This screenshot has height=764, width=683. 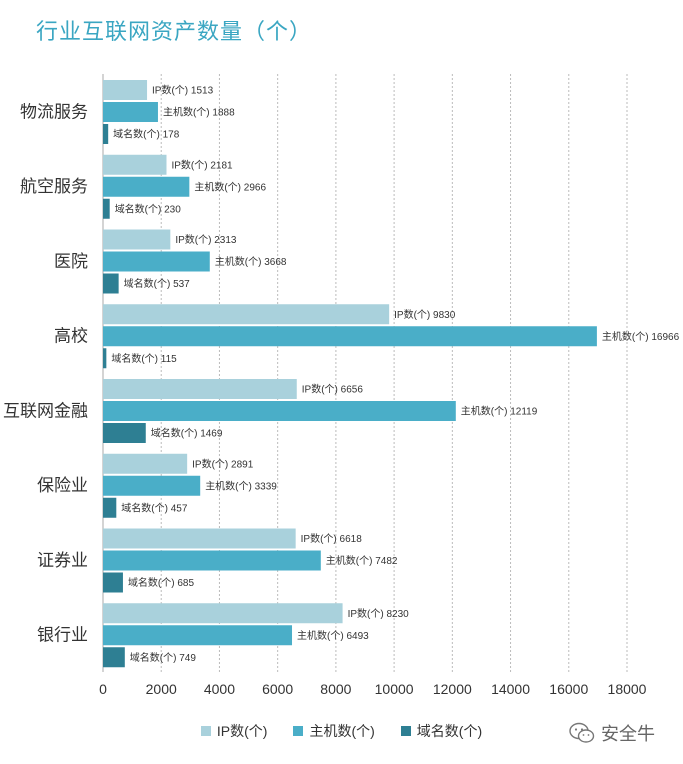 What do you see at coordinates (183, 90) in the screenshot?
I see `bar-label-0-0: IP数(个) 1513` at bounding box center [183, 90].